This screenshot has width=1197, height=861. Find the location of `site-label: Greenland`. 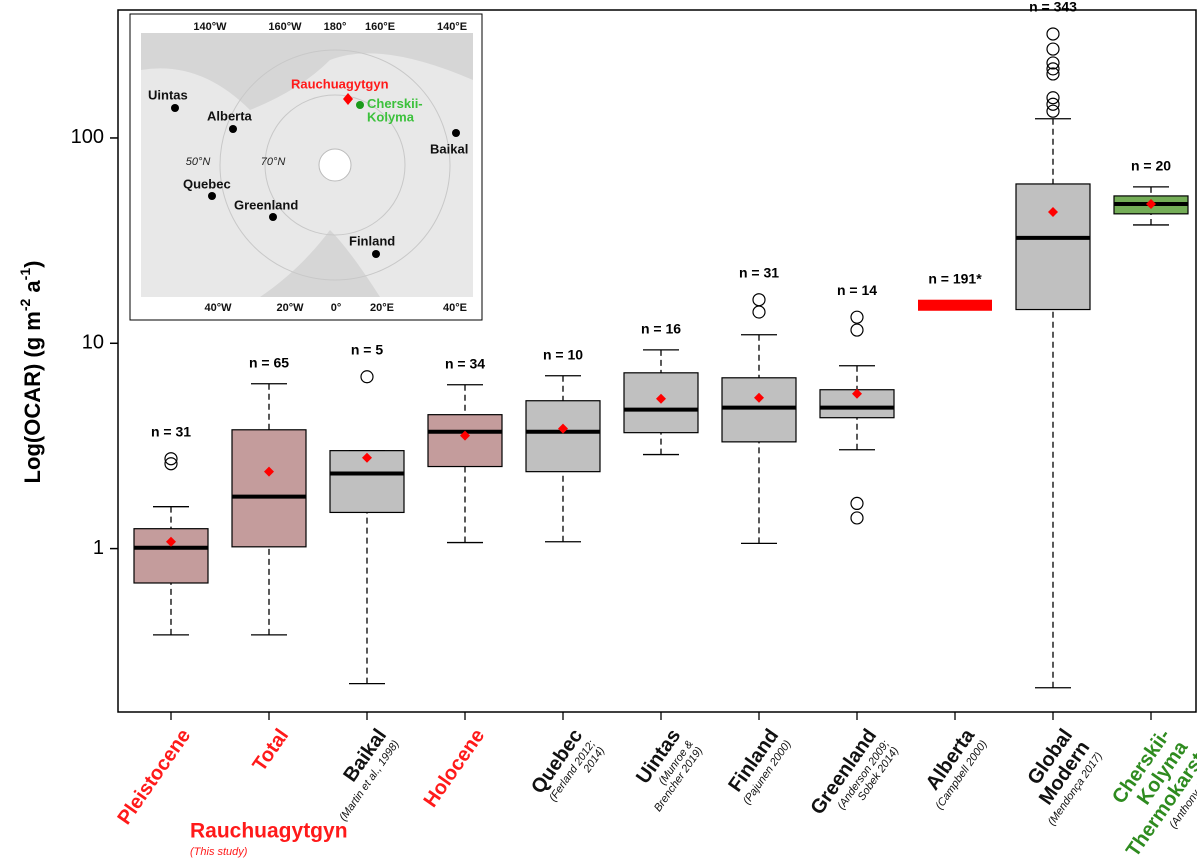

site-label: Greenland is located at coordinates (266, 204).